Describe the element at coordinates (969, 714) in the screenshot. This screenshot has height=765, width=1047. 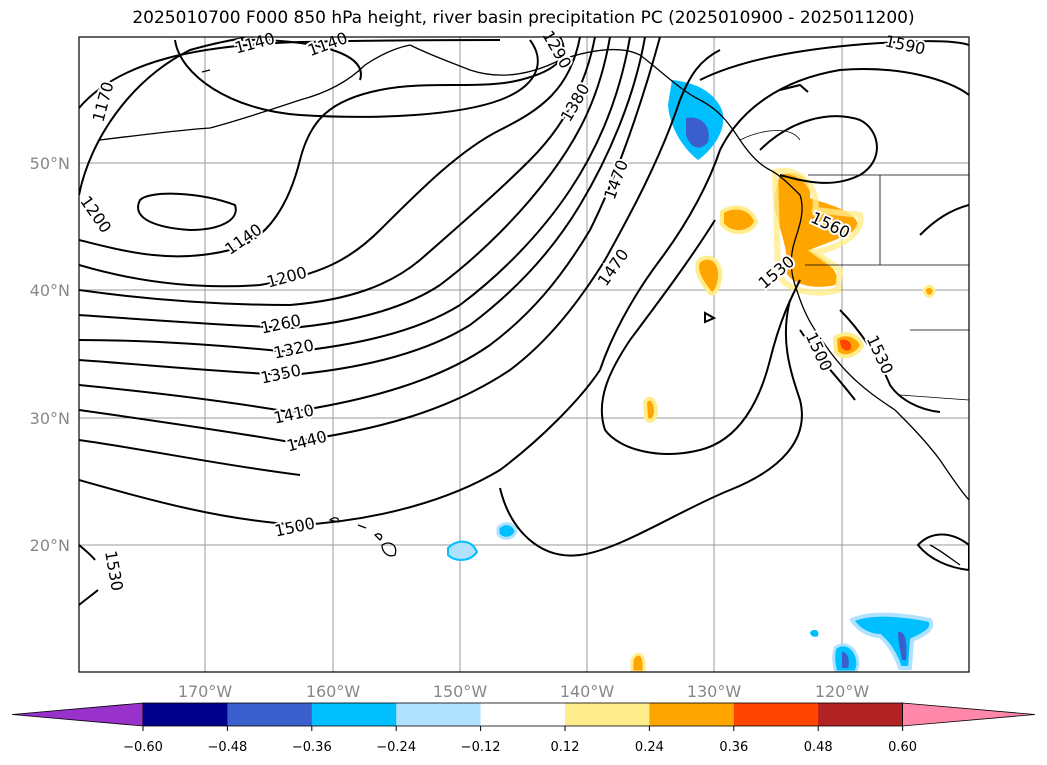
I see `colorbar-extend-high` at that location.